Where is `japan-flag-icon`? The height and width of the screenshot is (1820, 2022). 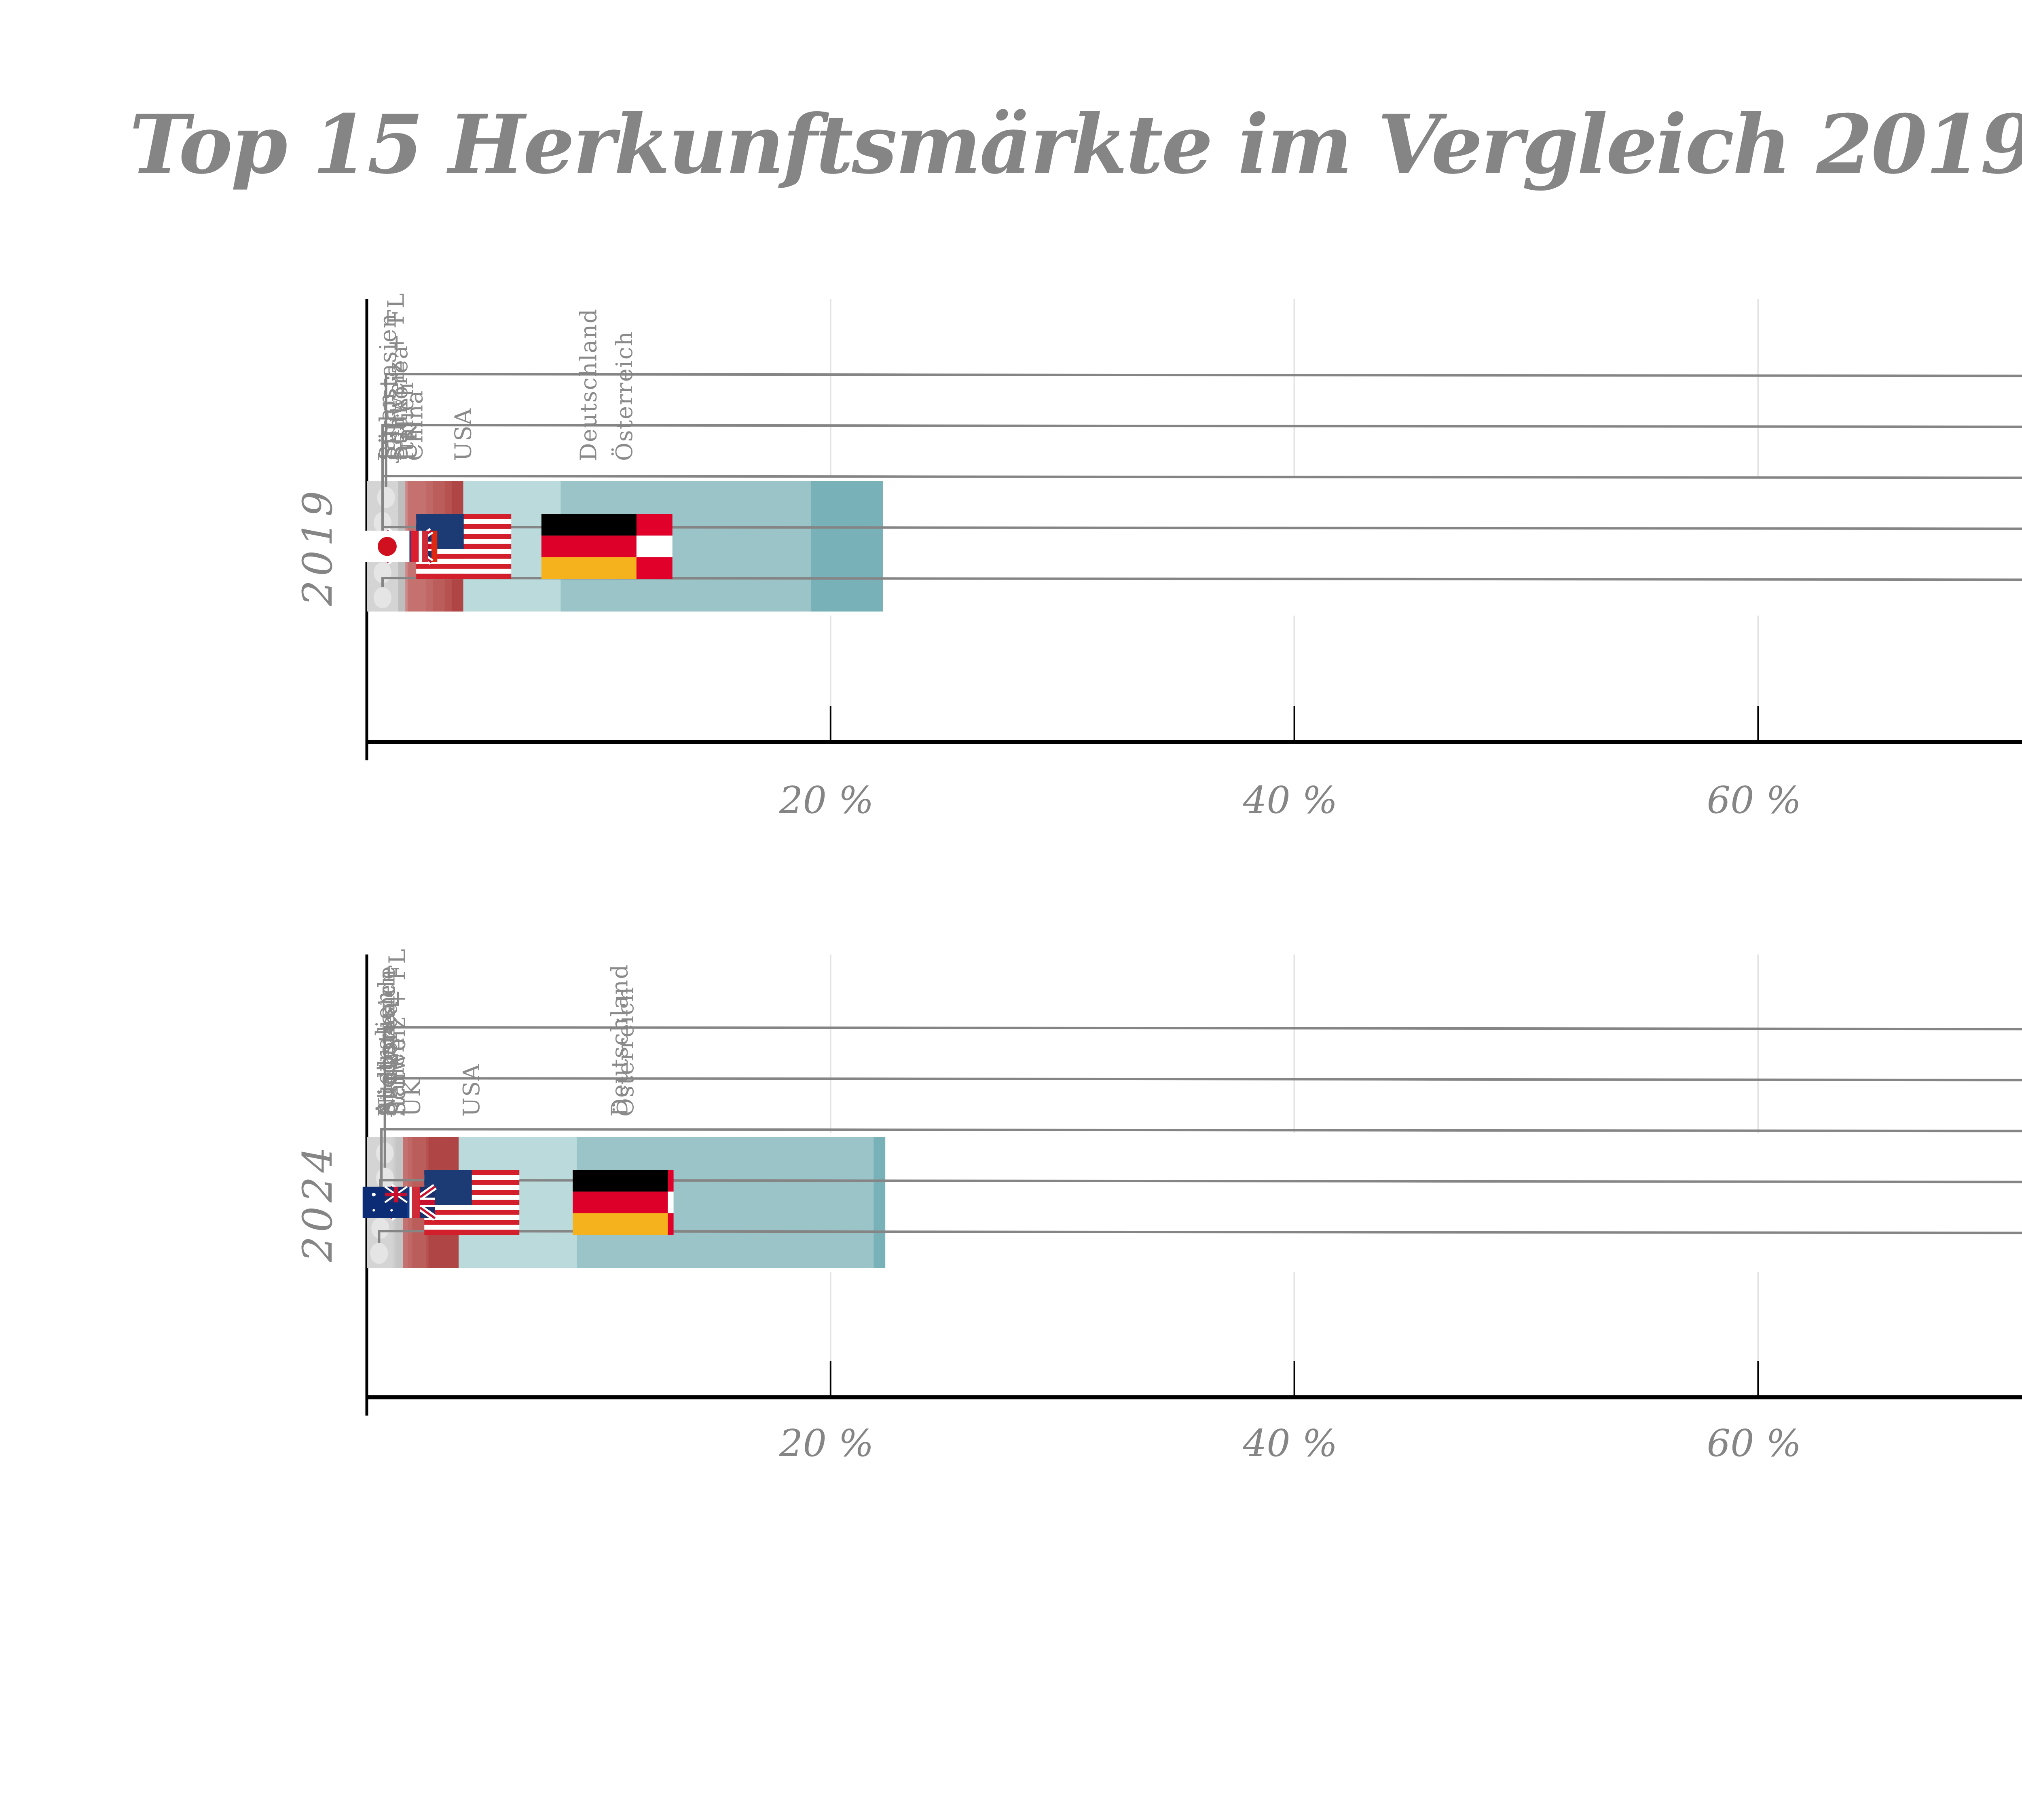
japan-flag-icon is located at coordinates (387, 546).